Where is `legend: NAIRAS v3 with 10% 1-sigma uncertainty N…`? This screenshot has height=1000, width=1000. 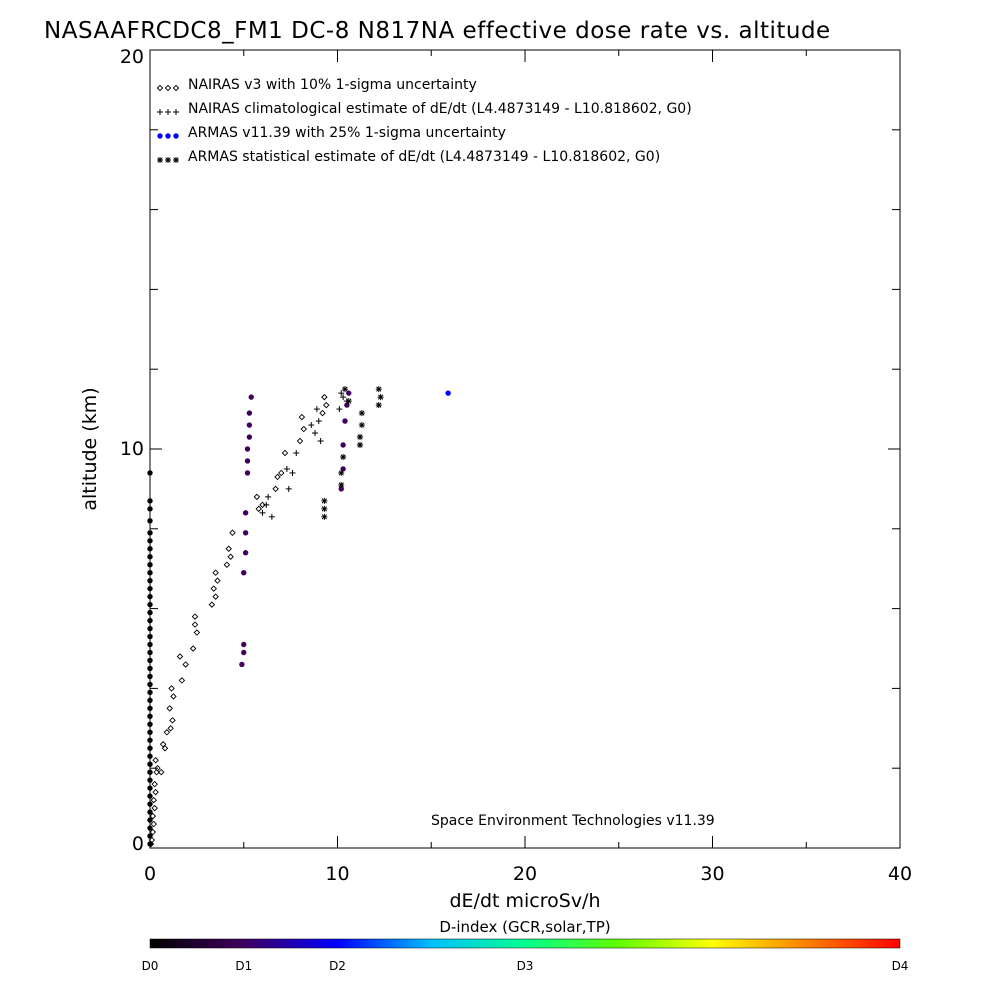 legend: NAIRAS v3 with 10% 1-sigma uncertainty N… is located at coordinates (424, 121).